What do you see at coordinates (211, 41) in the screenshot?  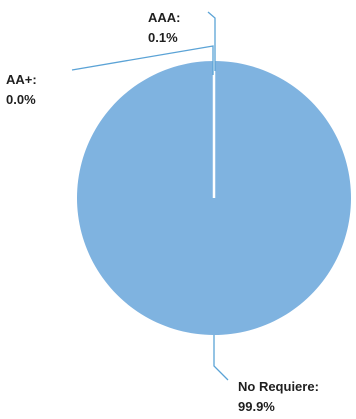 I see `leader-line-aaa` at bounding box center [211, 41].